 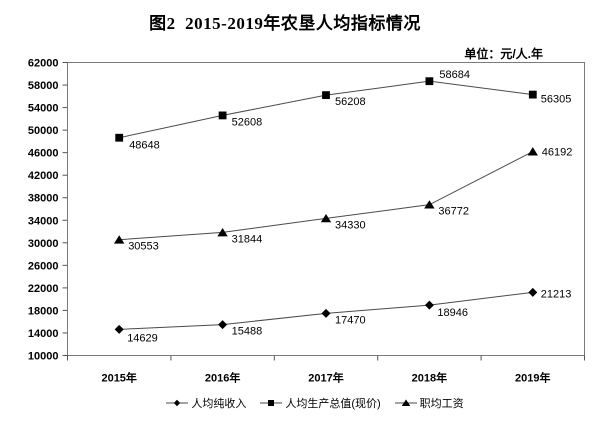 I want to click on series-line-per-capita-gdp-current-price, so click(x=326, y=109).